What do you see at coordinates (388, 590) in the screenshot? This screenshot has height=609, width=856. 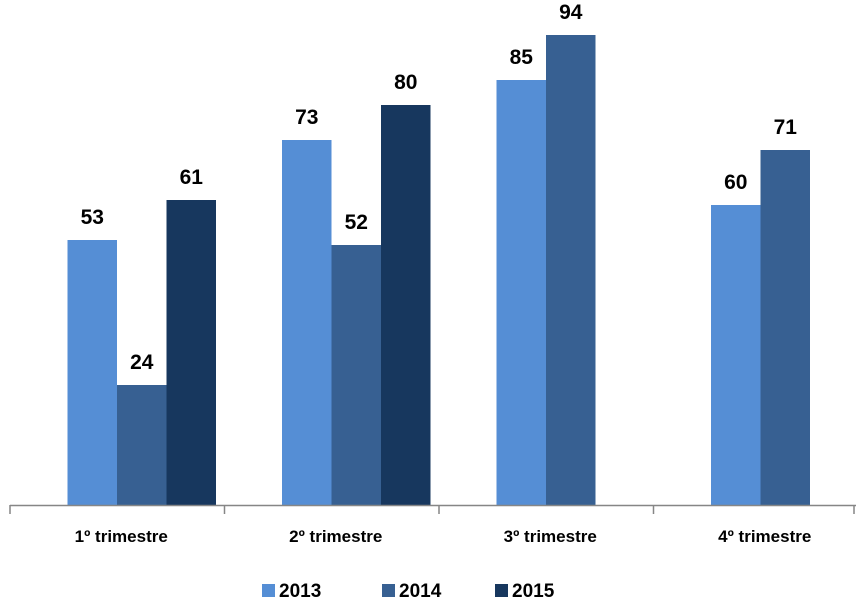 I see `legend-swatch-2014` at bounding box center [388, 590].